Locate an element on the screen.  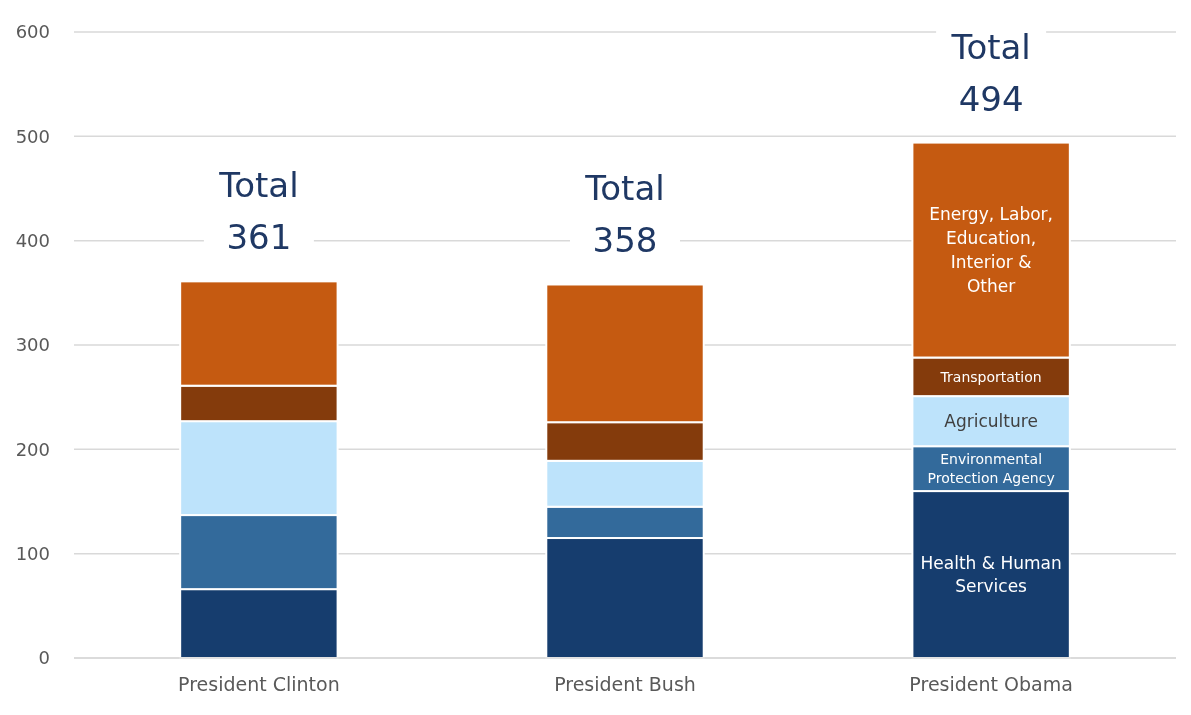
series-label: Health & Human Services is located at coordinates (991, 574).